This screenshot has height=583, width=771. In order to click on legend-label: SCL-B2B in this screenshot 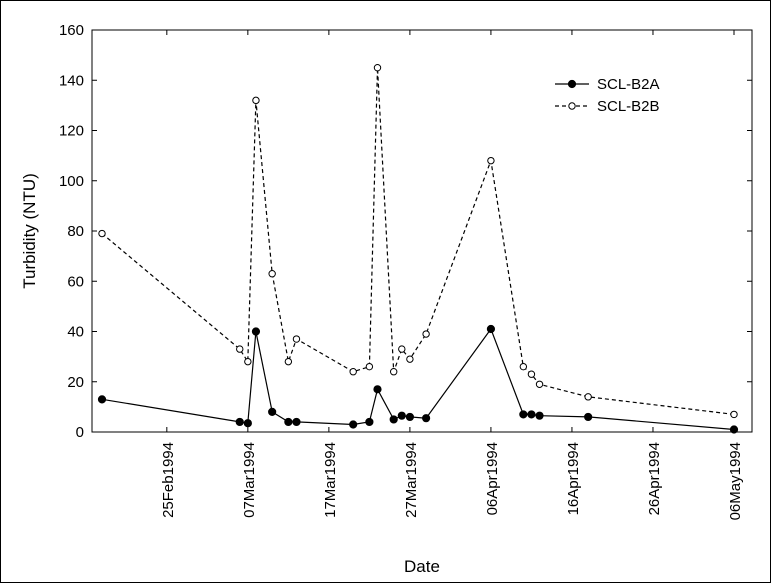, I will do `click(628, 106)`.